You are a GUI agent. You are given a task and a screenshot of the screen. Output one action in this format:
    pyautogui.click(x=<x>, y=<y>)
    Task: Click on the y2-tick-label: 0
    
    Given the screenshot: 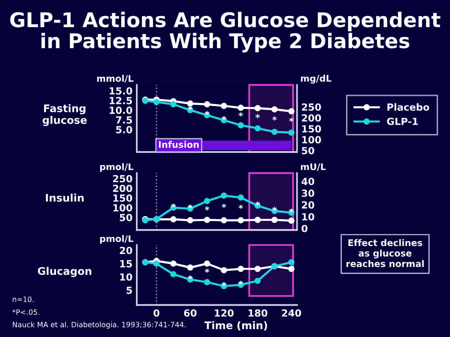 What is the action you would take?
    pyautogui.click(x=305, y=228)
    